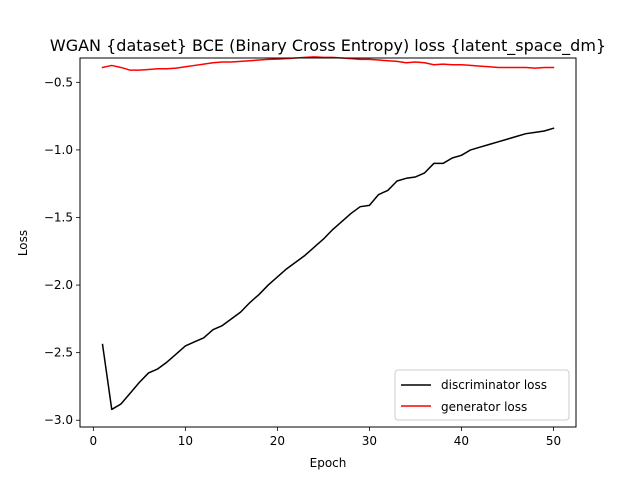  I want to click on y-axis-label: Loss, so click(23, 243).